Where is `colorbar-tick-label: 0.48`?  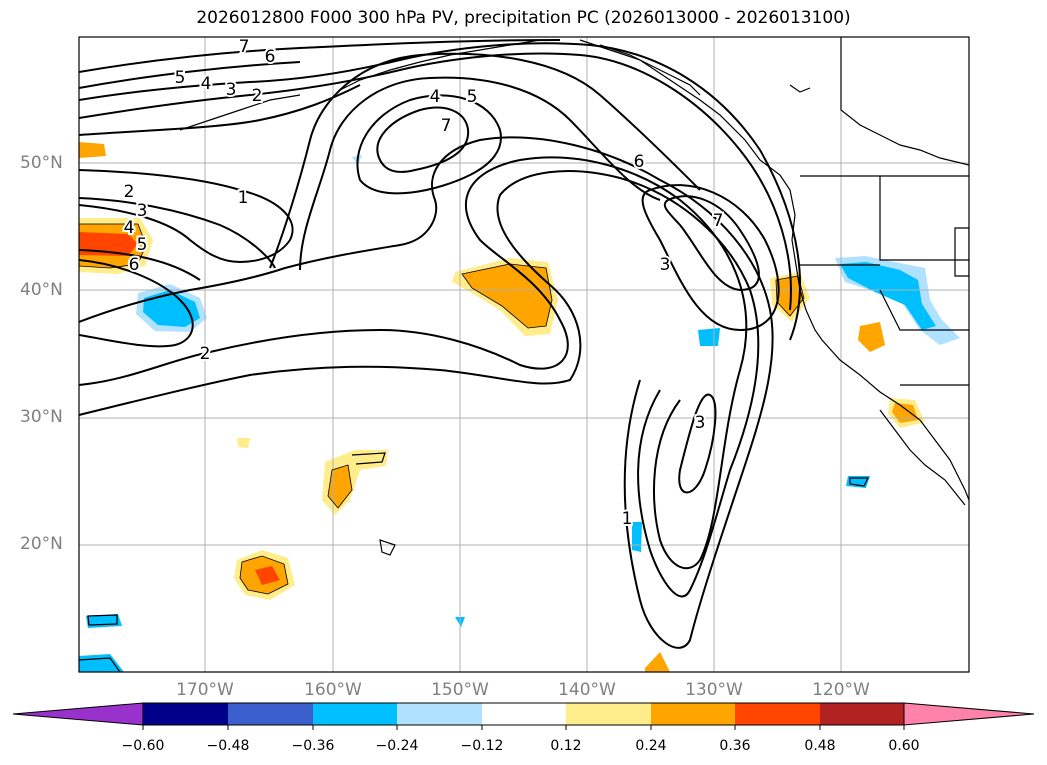
colorbar-tick-label: 0.48 is located at coordinates (820, 746).